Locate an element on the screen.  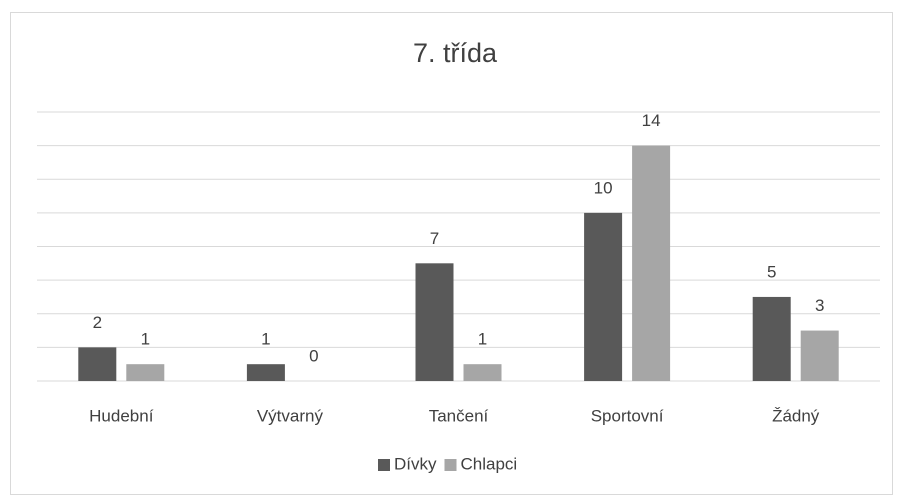
legend-label: Chlapci is located at coordinates (489, 463).